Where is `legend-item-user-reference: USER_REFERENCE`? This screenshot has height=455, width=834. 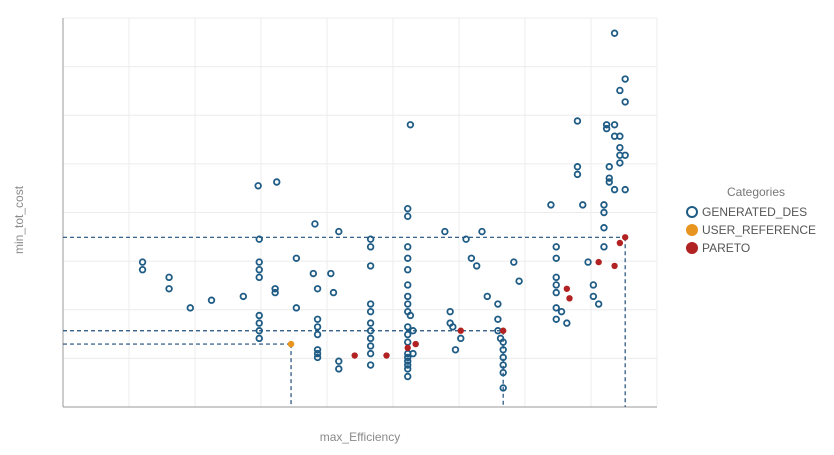
legend-item-user-reference: USER_REFERENCE is located at coordinates (760, 230).